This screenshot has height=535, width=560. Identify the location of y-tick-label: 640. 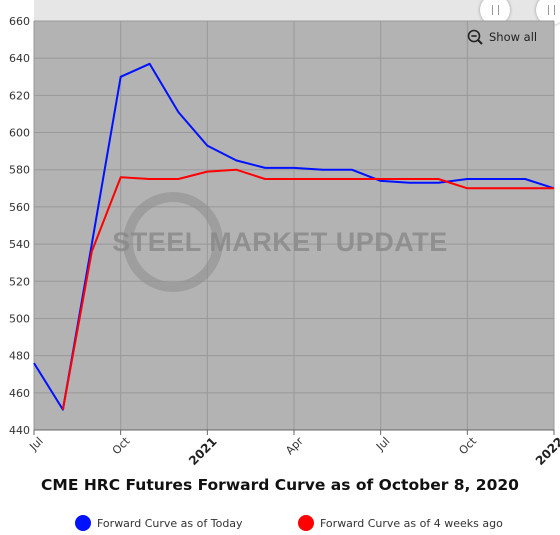
(19, 58).